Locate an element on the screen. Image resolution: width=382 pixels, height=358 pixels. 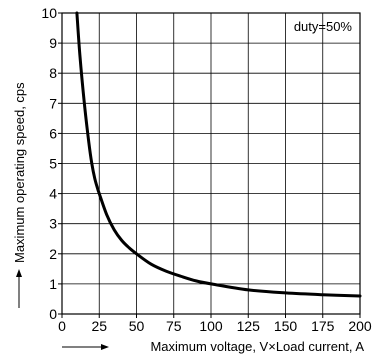
x-axis-title-group: Maximum voltage, V×Load current, A is located at coordinates (213, 346).